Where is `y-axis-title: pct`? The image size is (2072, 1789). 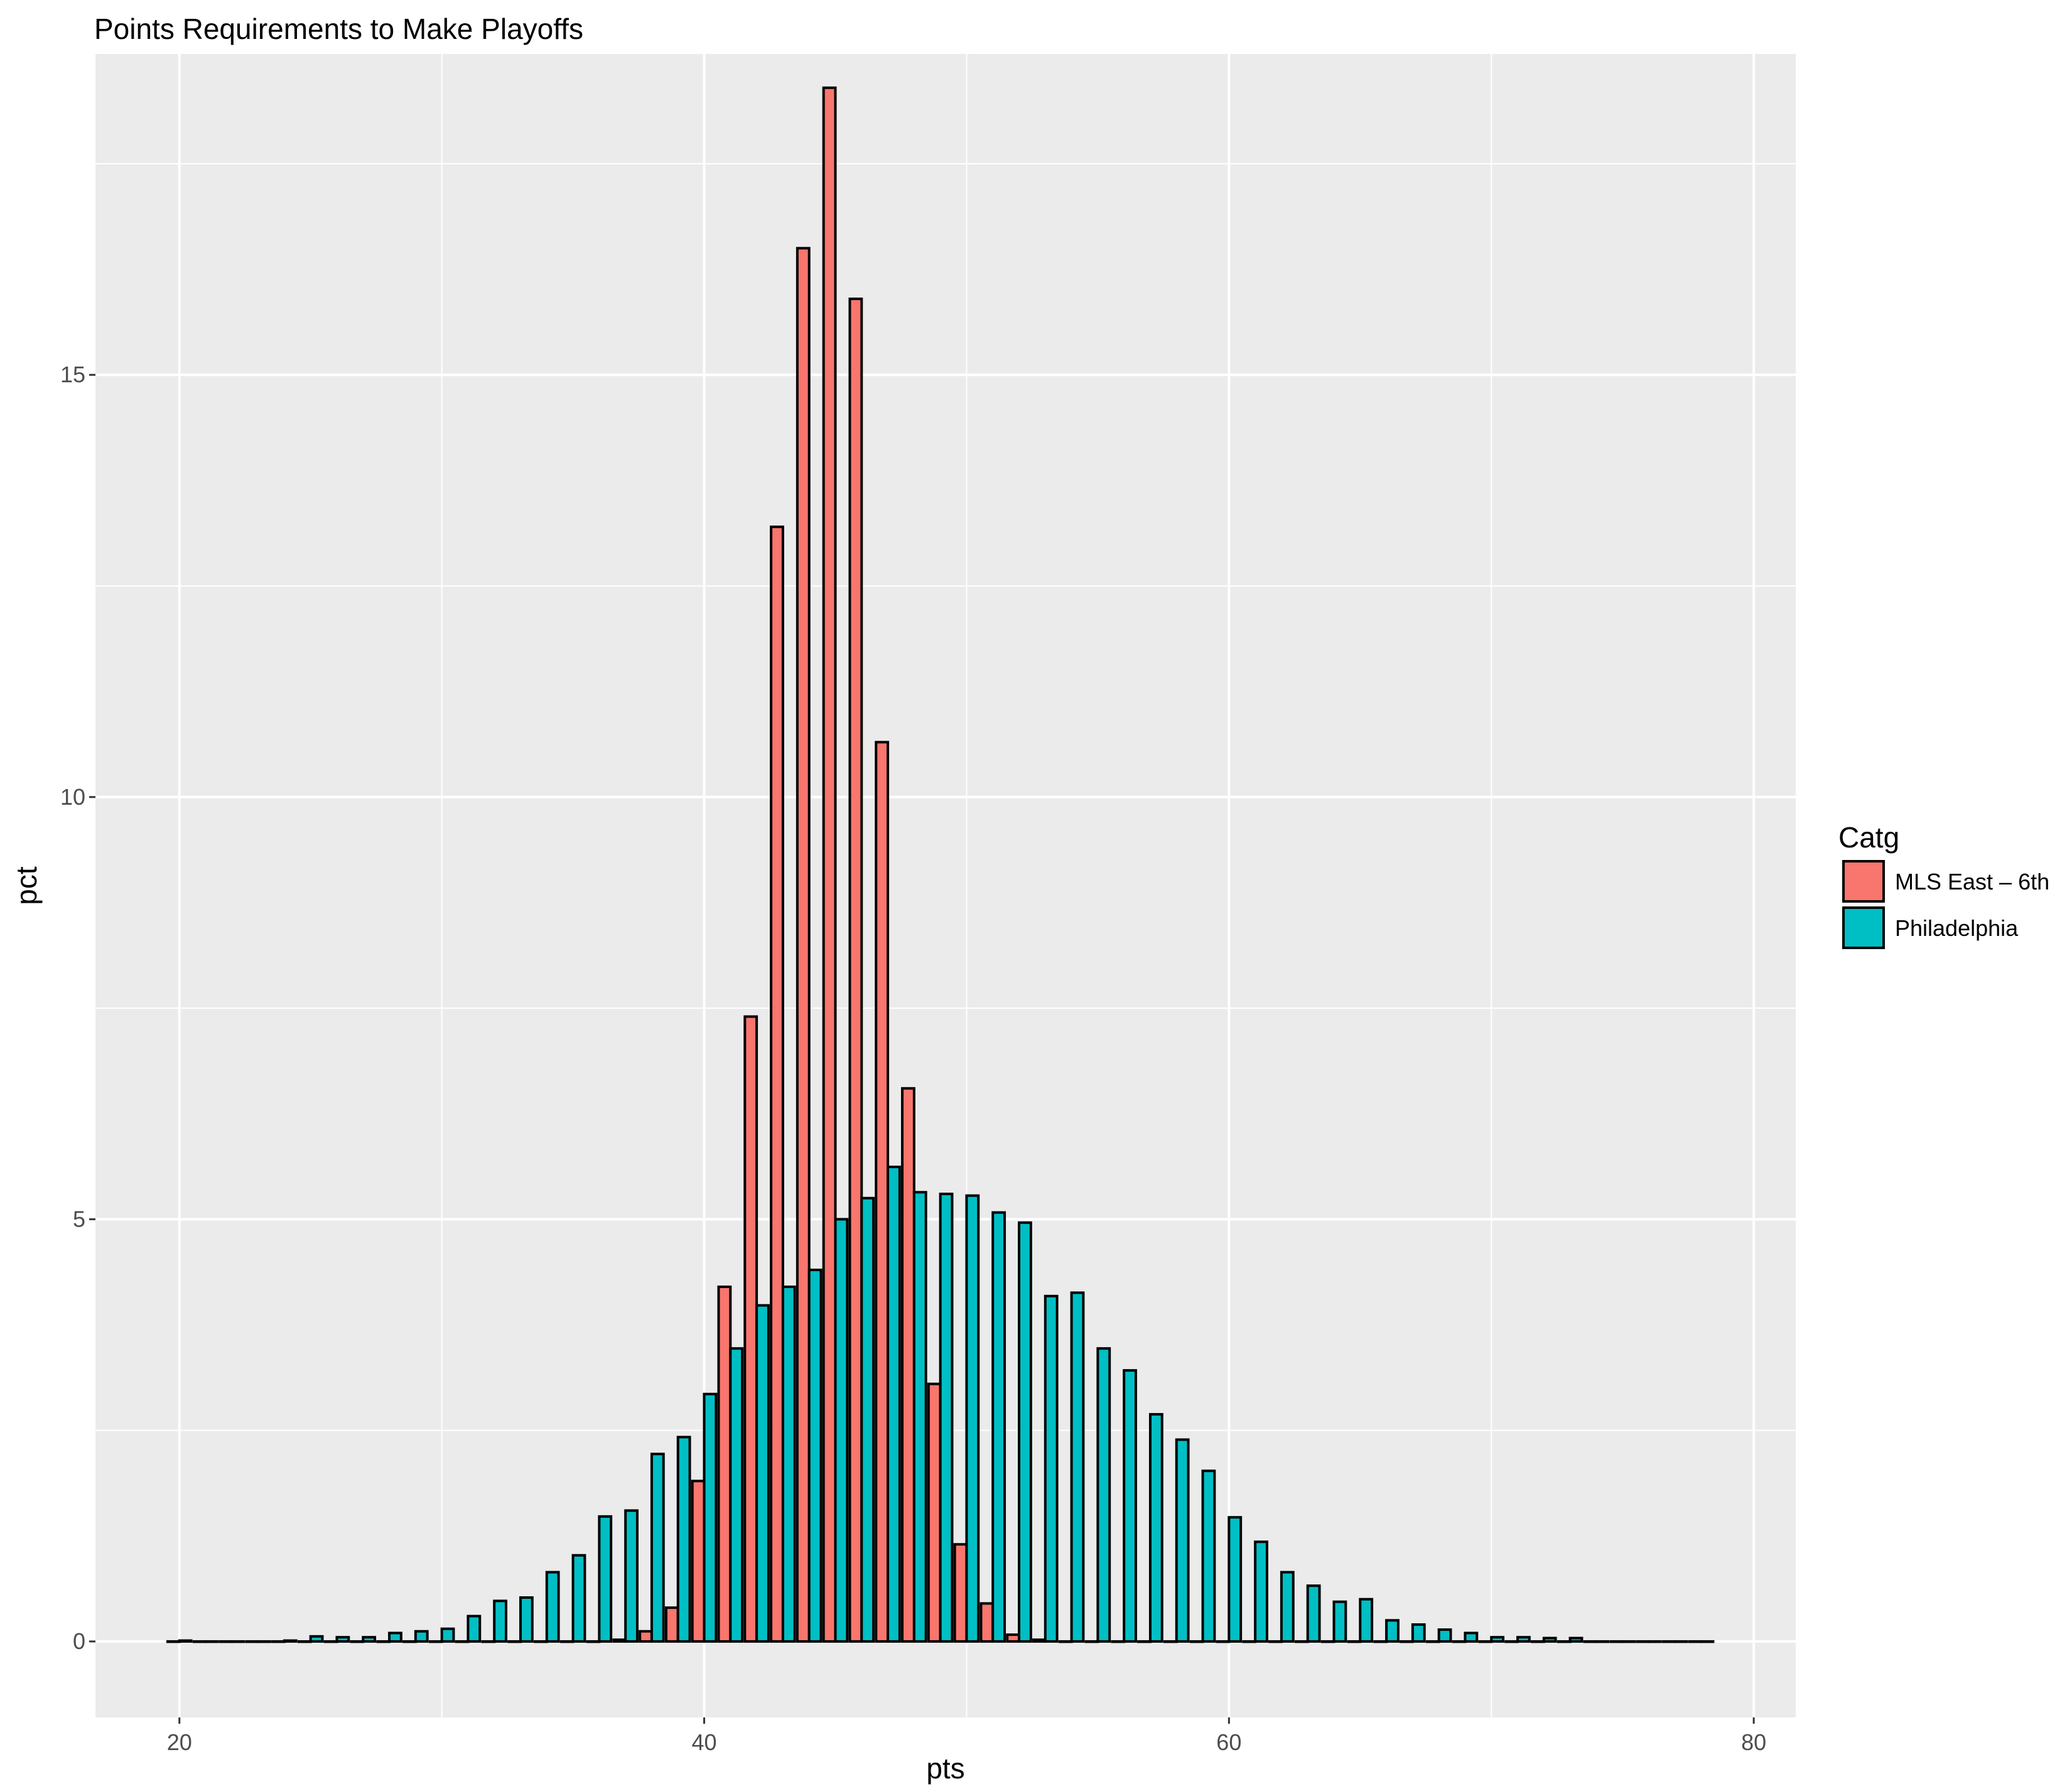 y-axis-title: pct is located at coordinates (26, 886).